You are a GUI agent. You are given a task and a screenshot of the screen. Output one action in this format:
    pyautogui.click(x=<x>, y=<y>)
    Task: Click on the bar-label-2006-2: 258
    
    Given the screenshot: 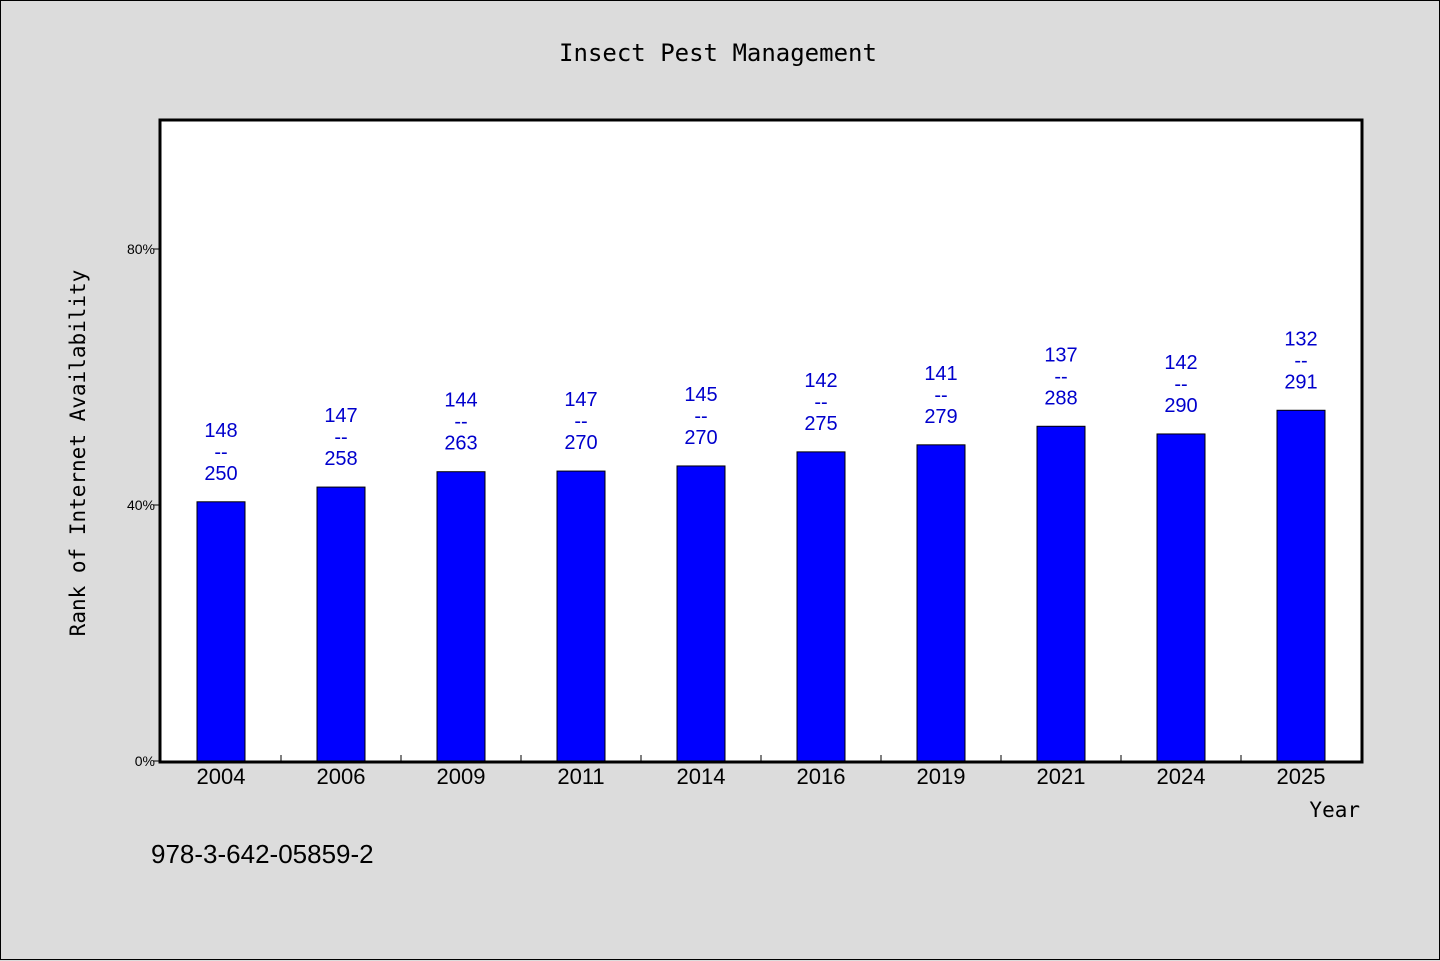 What is the action you would take?
    pyautogui.click(x=340, y=459)
    